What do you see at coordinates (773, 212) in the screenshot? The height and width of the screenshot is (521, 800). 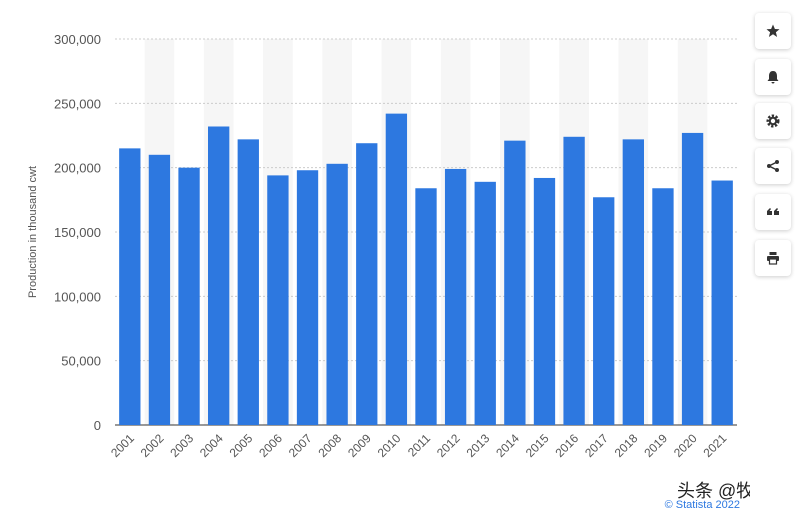 I see `cite-button` at bounding box center [773, 212].